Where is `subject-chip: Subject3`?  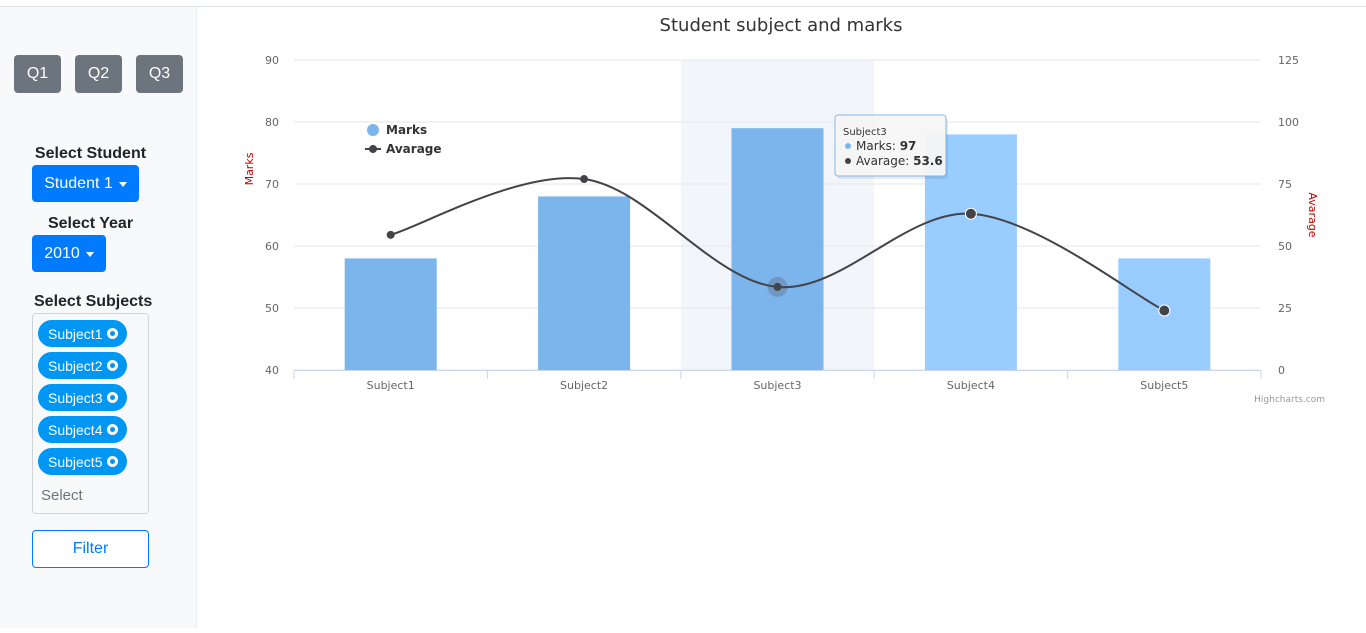 subject-chip: Subject3 is located at coordinates (82, 397).